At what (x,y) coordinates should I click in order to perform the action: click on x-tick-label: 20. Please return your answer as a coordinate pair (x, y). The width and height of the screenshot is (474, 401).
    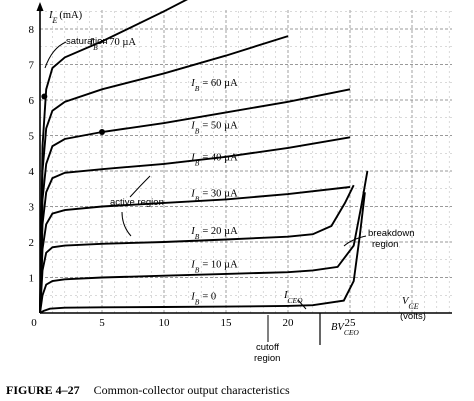
    Looking at the image, I should click on (289, 323).